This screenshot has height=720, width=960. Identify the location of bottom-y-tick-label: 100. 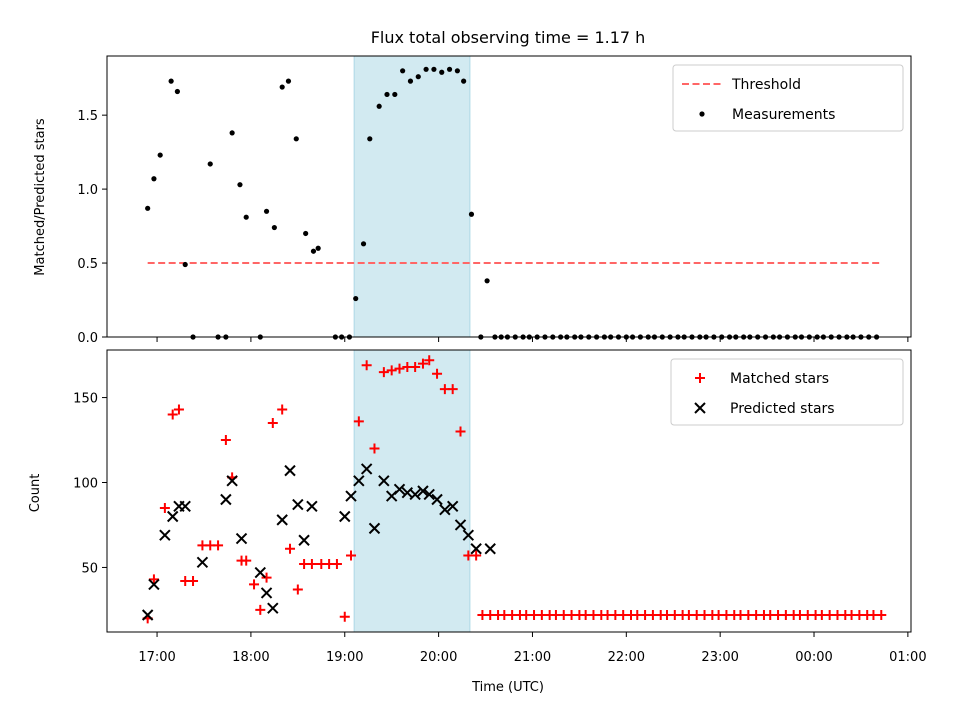
(85, 484).